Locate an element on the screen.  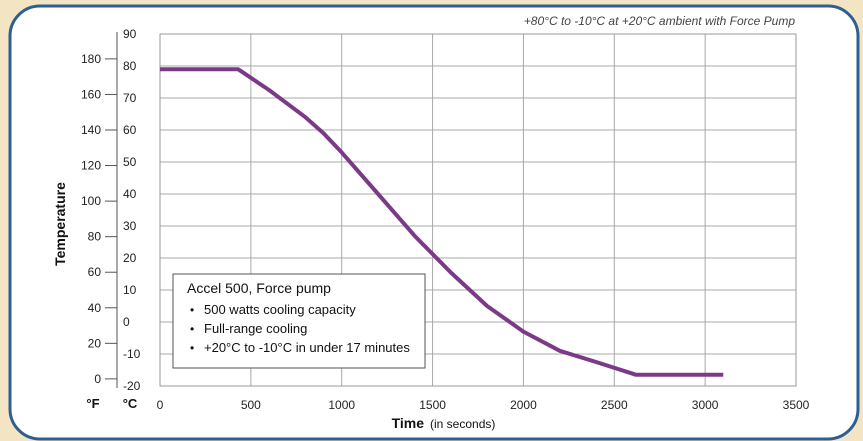
y-tick-label-celsius: 50 is located at coordinates (130, 162).